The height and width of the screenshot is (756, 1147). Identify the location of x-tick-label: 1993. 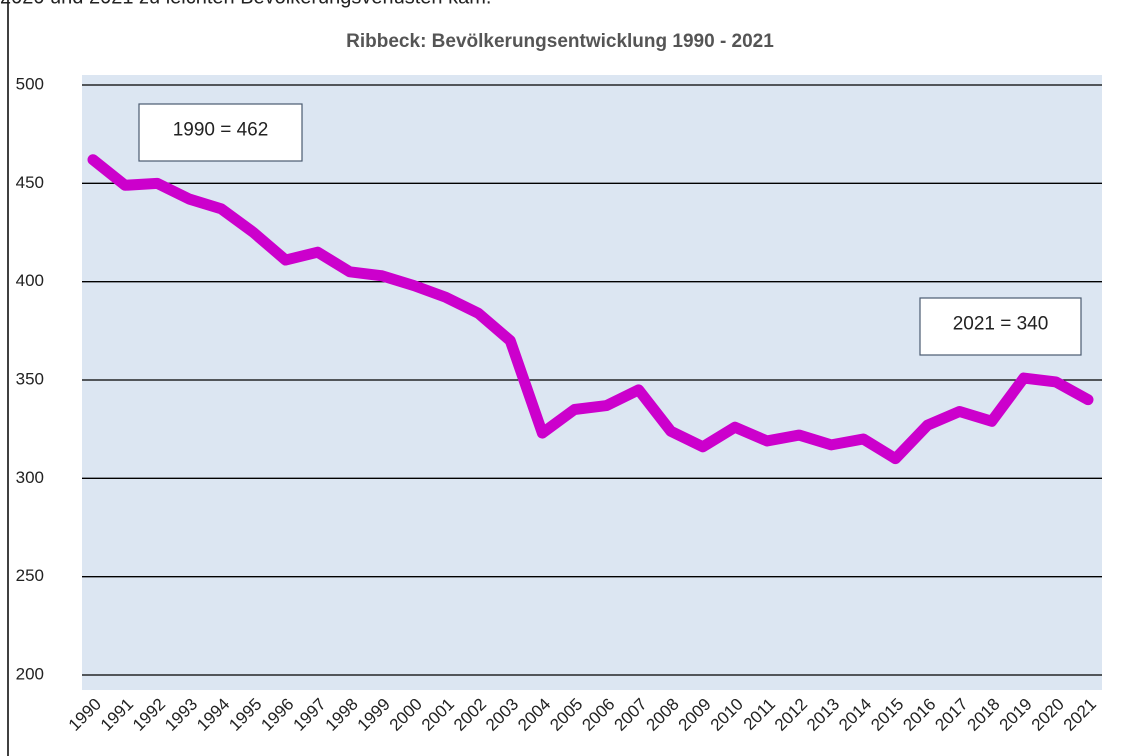
(181, 715).